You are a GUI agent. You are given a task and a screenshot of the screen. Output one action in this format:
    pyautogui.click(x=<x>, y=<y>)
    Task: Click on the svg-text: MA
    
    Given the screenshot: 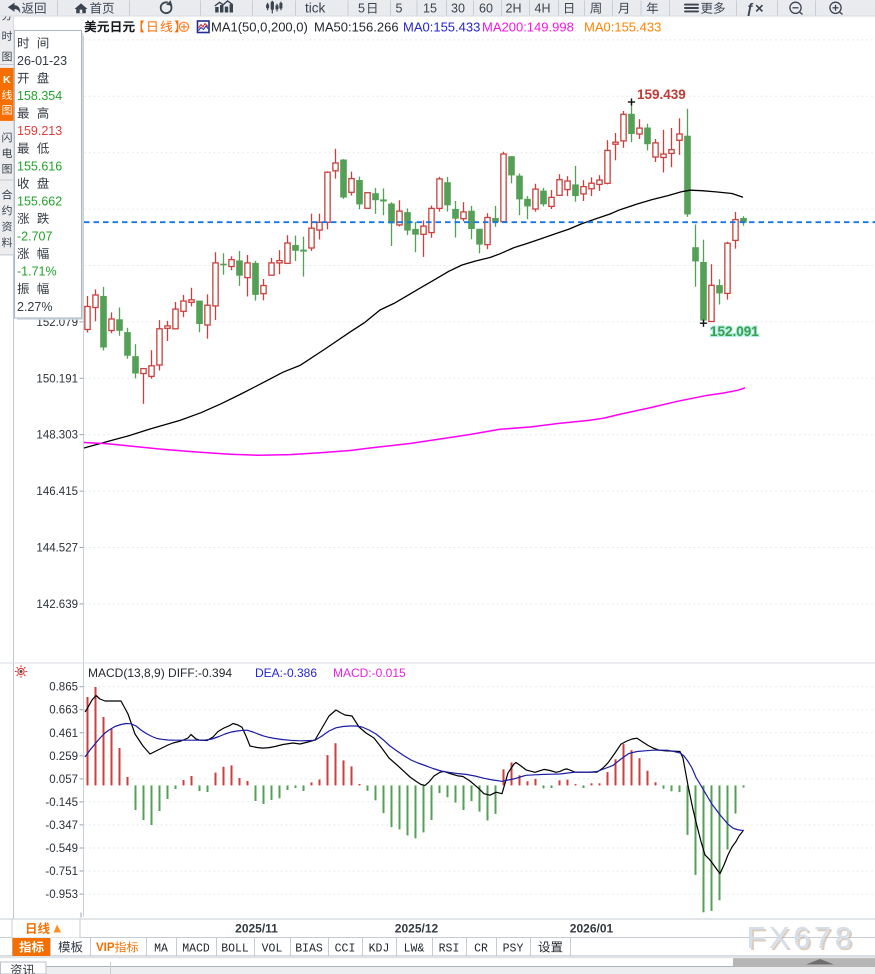 What is the action you would take?
    pyautogui.click(x=161, y=949)
    